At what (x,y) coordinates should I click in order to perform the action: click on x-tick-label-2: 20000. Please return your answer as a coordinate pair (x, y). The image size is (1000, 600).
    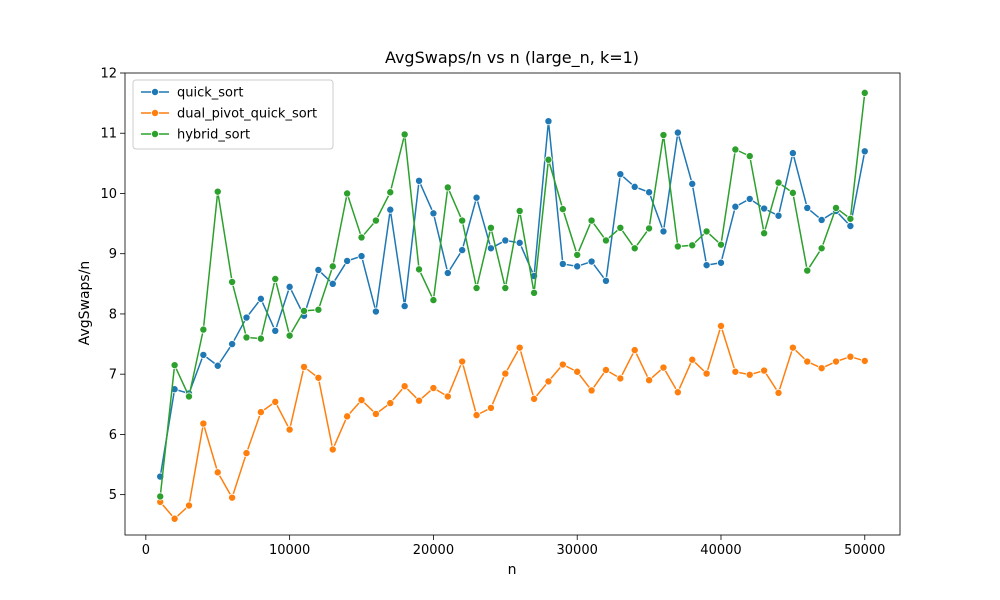
    Looking at the image, I should click on (433, 550).